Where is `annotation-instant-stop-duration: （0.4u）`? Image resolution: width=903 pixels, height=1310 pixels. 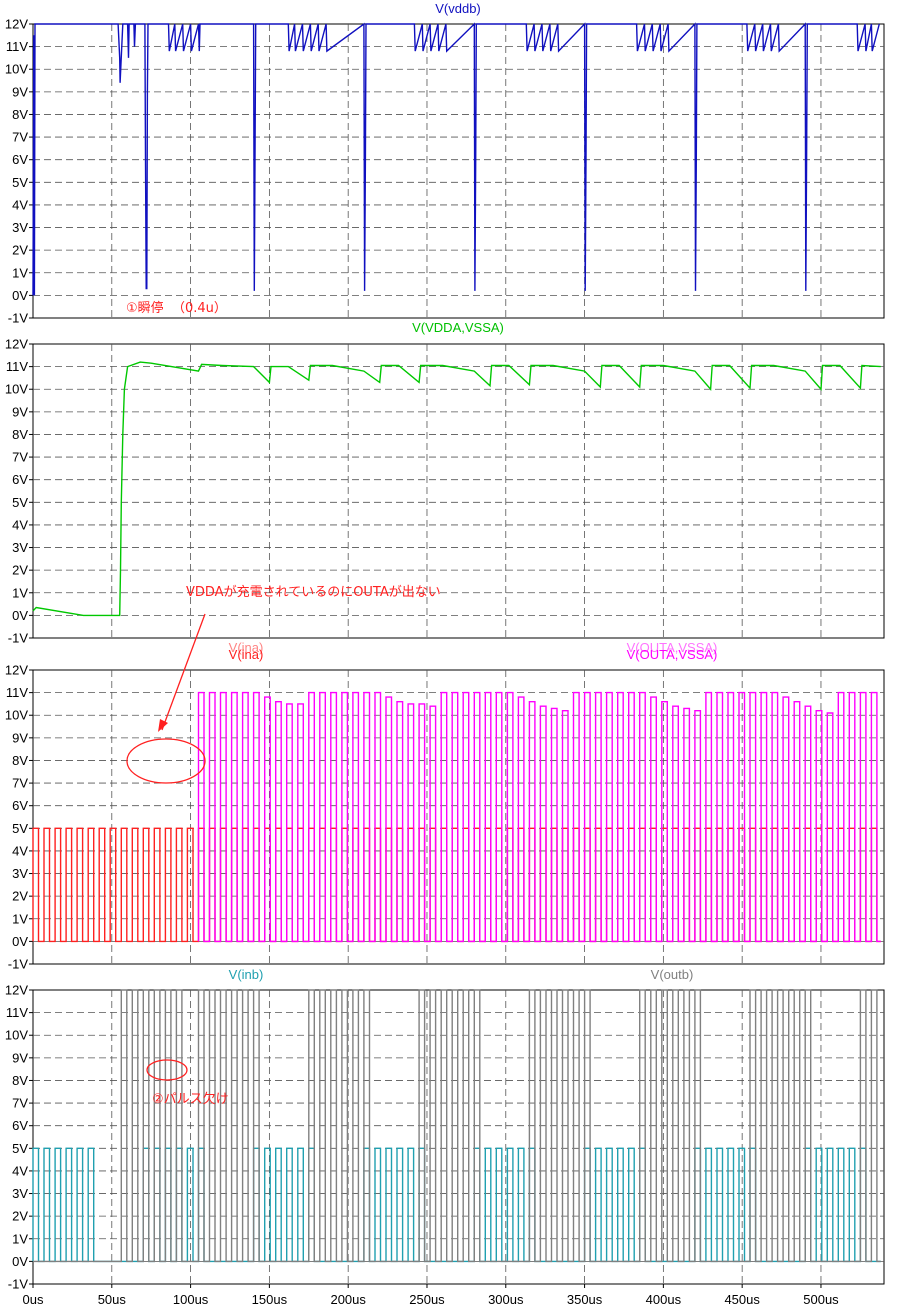
annotation-instant-stop-duration: （0.4u） is located at coordinates (199, 308).